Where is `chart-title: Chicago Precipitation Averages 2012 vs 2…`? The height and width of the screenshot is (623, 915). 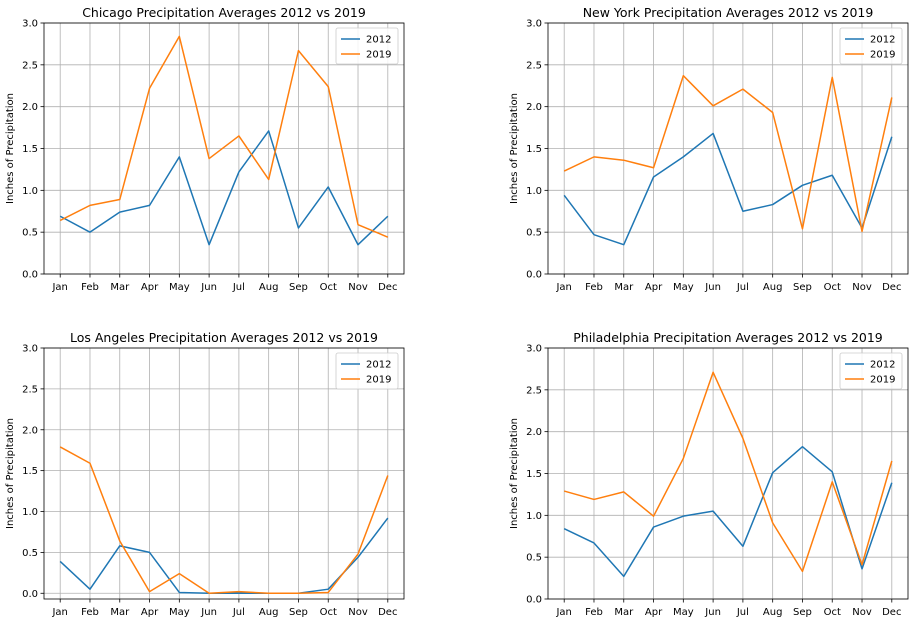 chart-title: Chicago Precipitation Averages 2012 vs 2… is located at coordinates (224, 12).